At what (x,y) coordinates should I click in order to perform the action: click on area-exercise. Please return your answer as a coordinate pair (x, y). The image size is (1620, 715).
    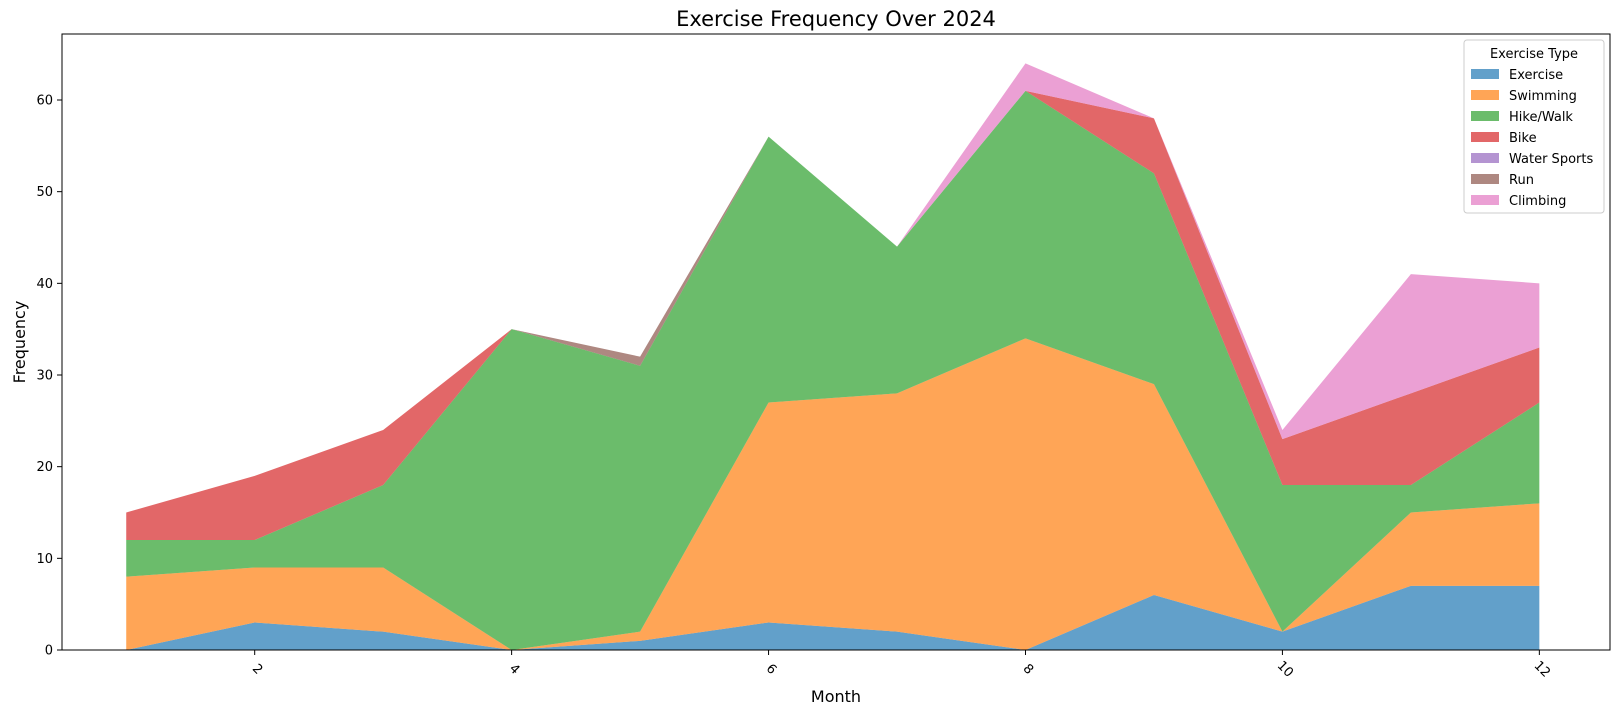
    Looking at the image, I should click on (833, 617).